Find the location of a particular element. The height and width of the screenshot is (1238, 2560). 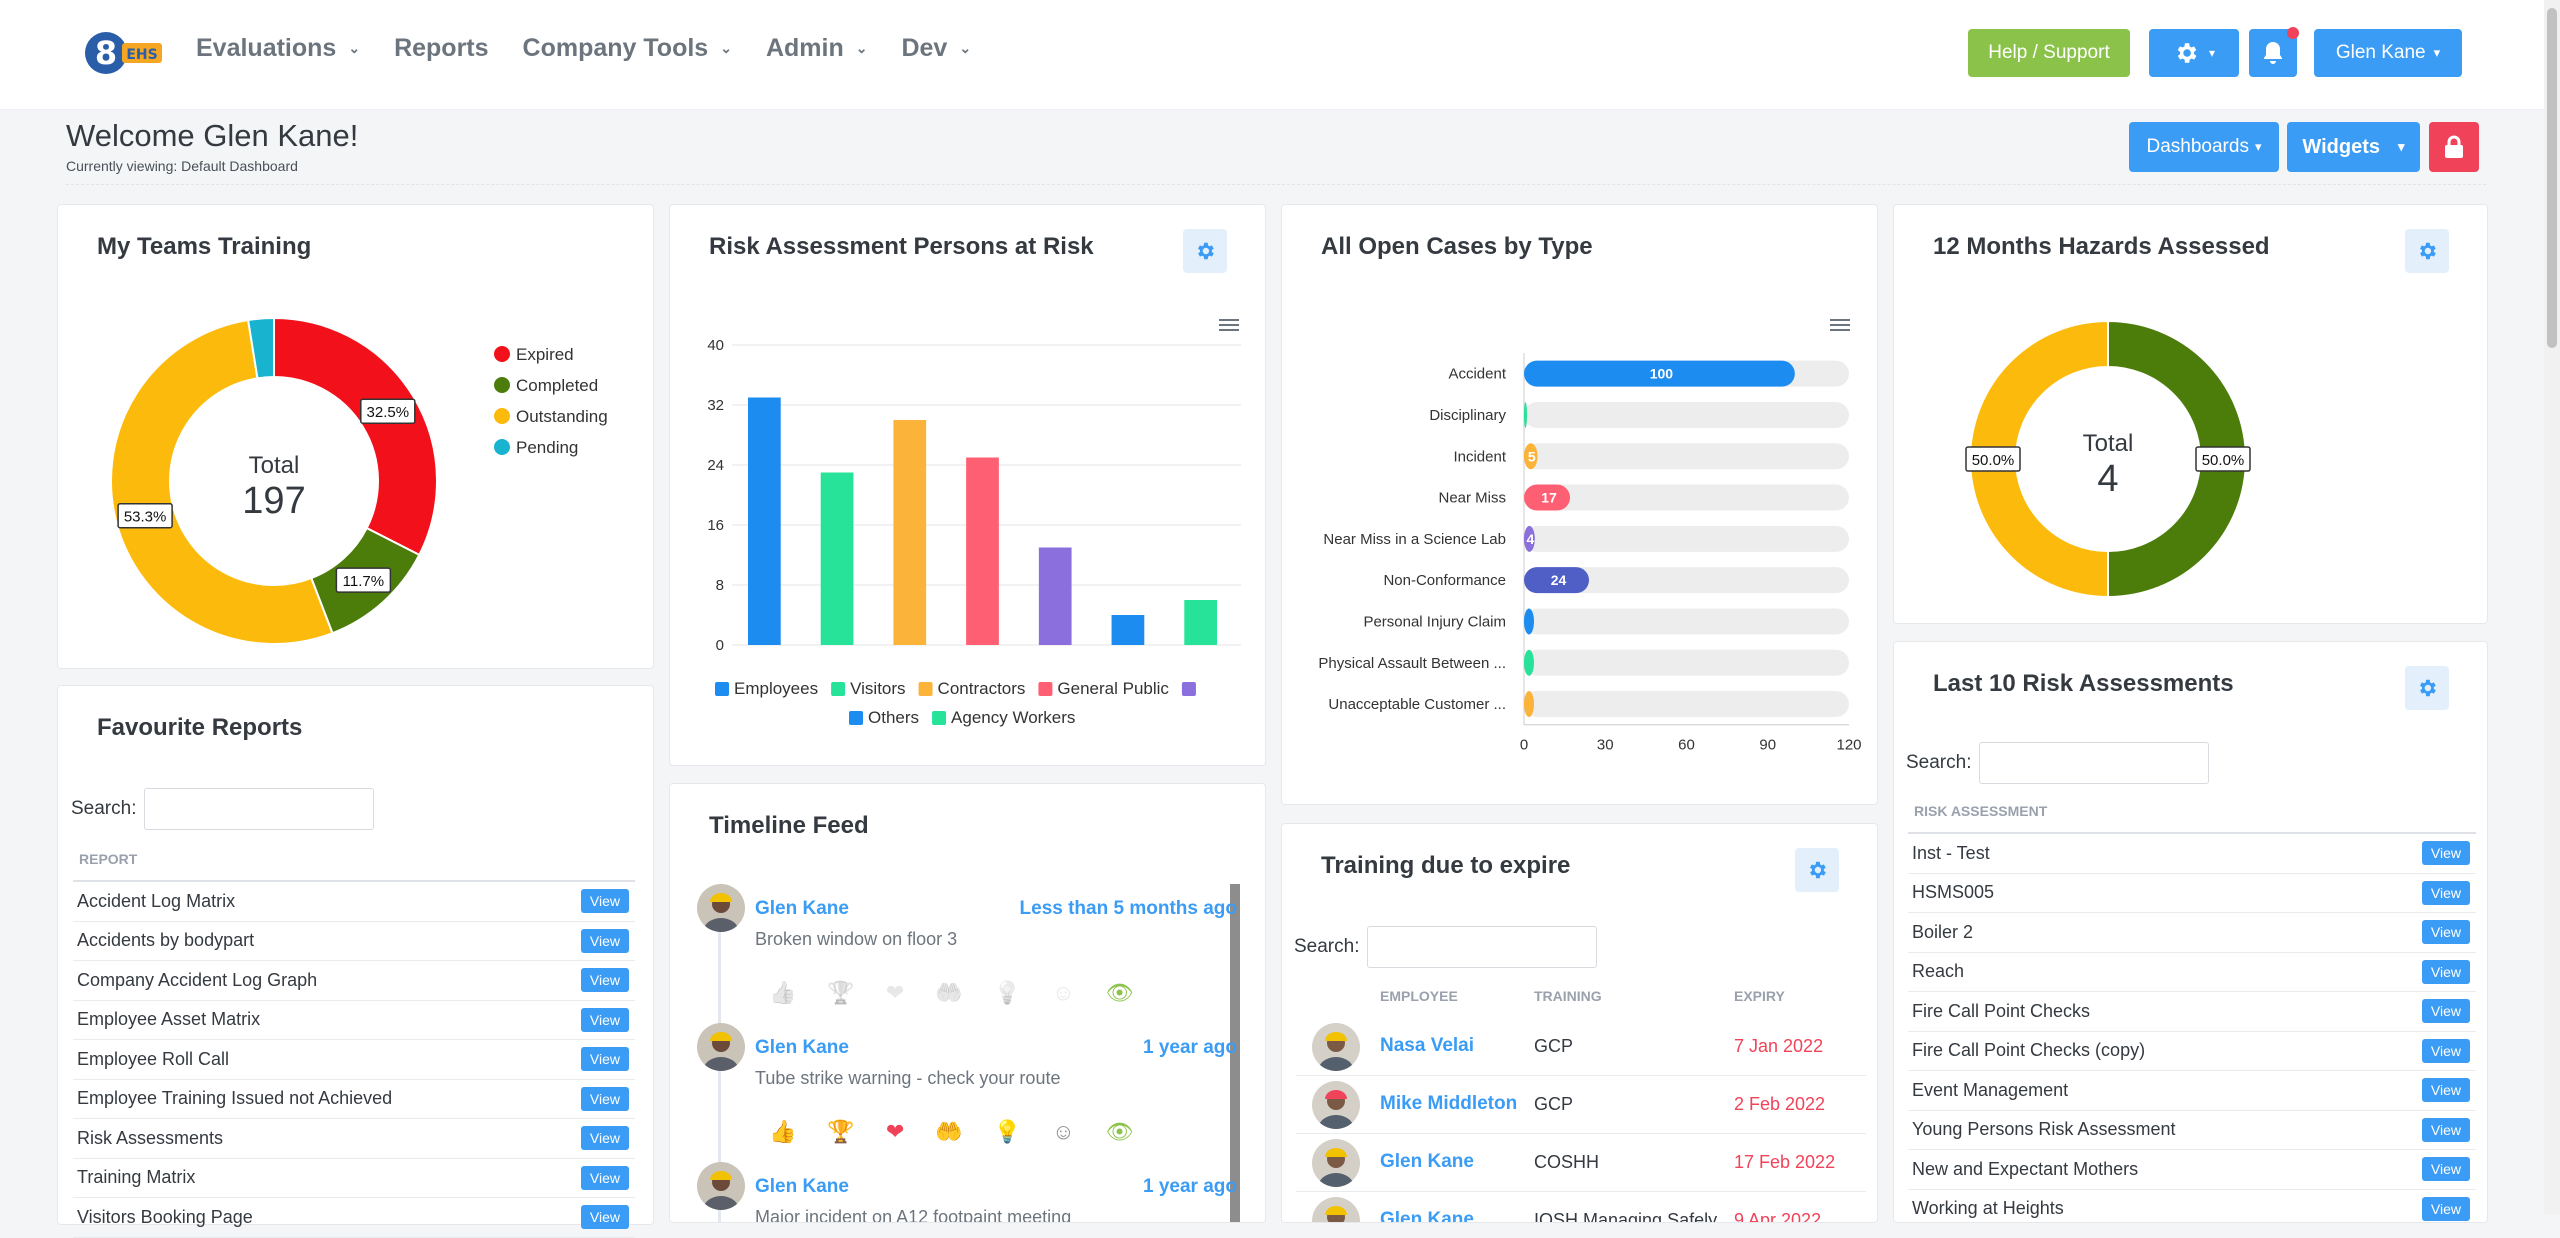

row-label: Boiler 2 is located at coordinates (1943, 931).